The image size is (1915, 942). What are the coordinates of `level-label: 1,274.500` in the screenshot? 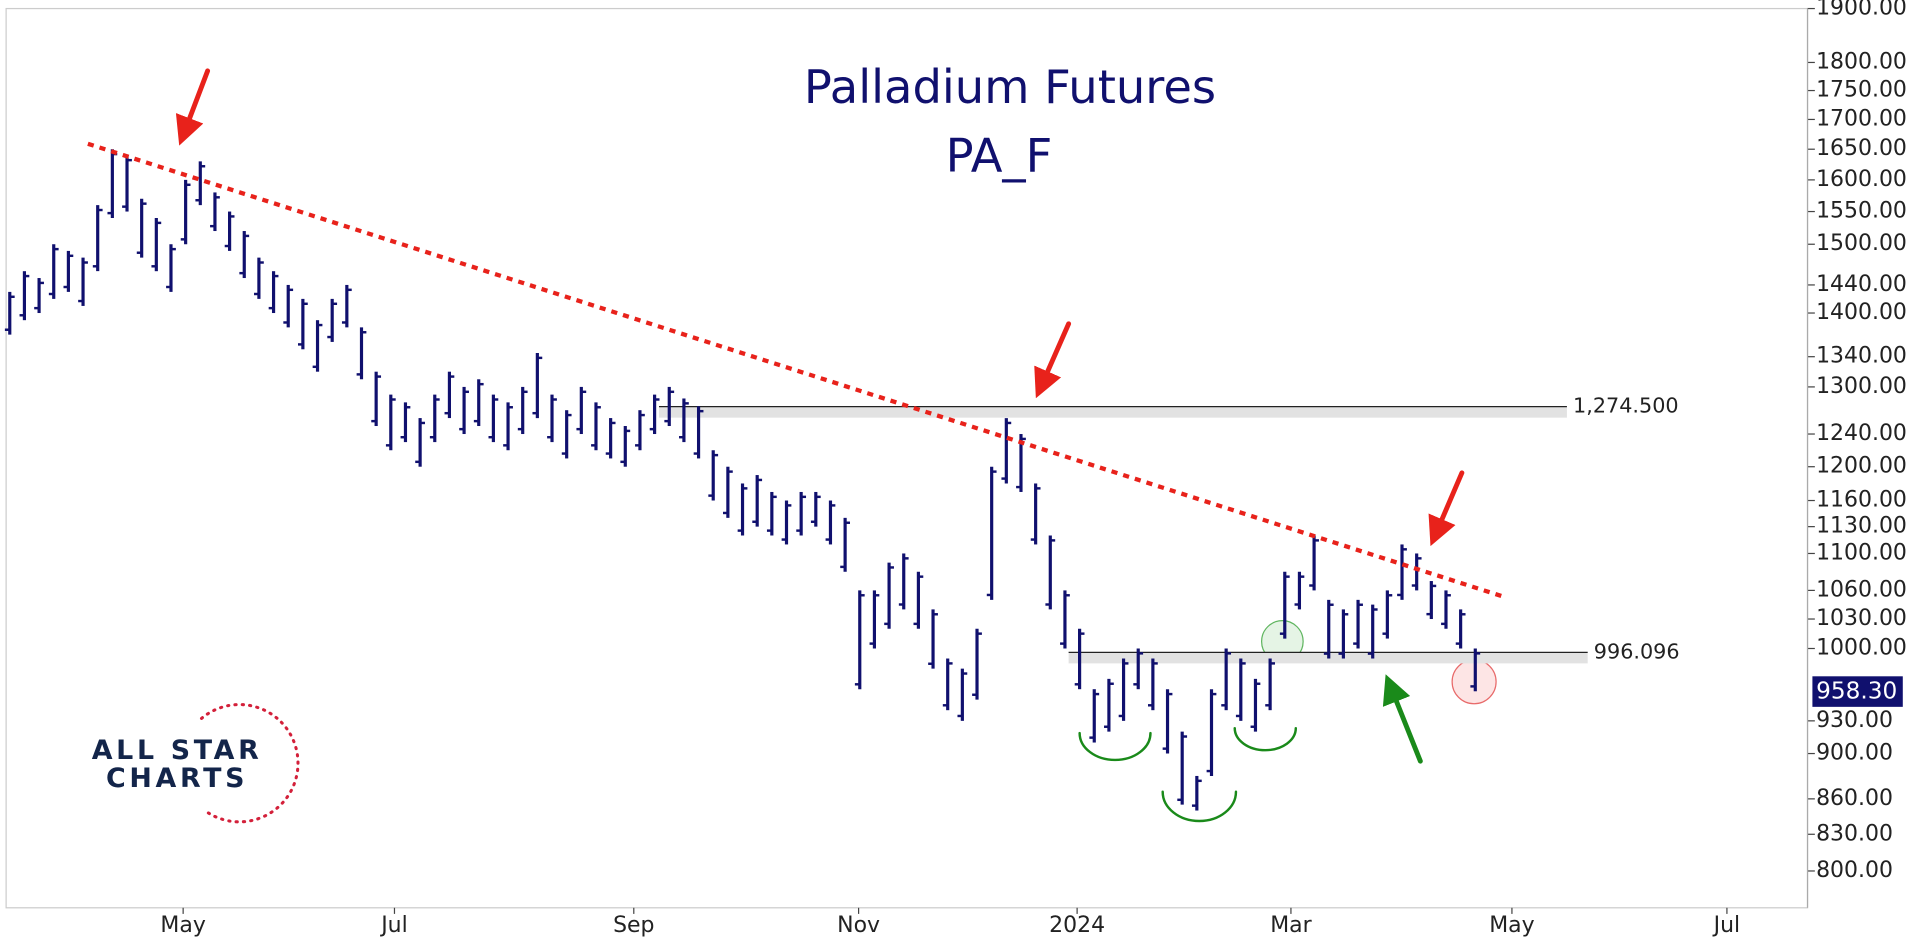 It's located at (1626, 406).